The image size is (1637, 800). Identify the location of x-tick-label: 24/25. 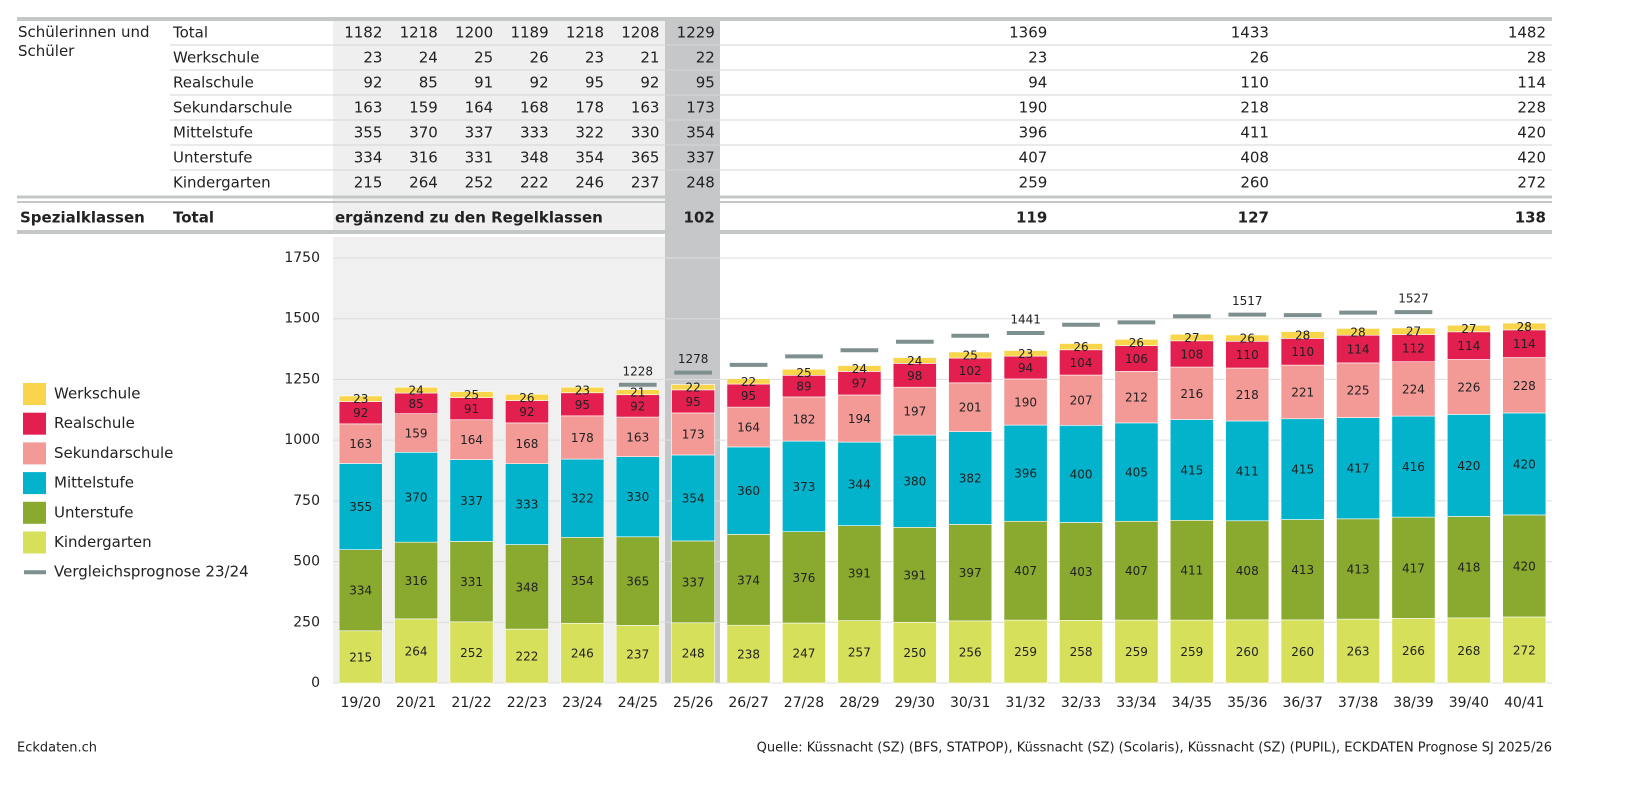
(638, 703).